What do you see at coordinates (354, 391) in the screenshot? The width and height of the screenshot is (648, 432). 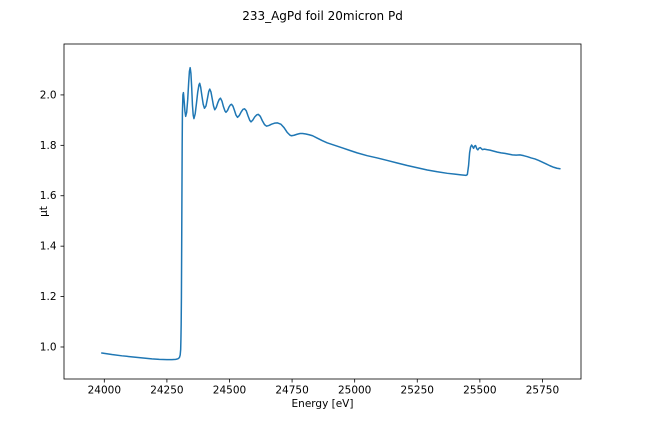 I see `x-tick-label: 25000` at bounding box center [354, 391].